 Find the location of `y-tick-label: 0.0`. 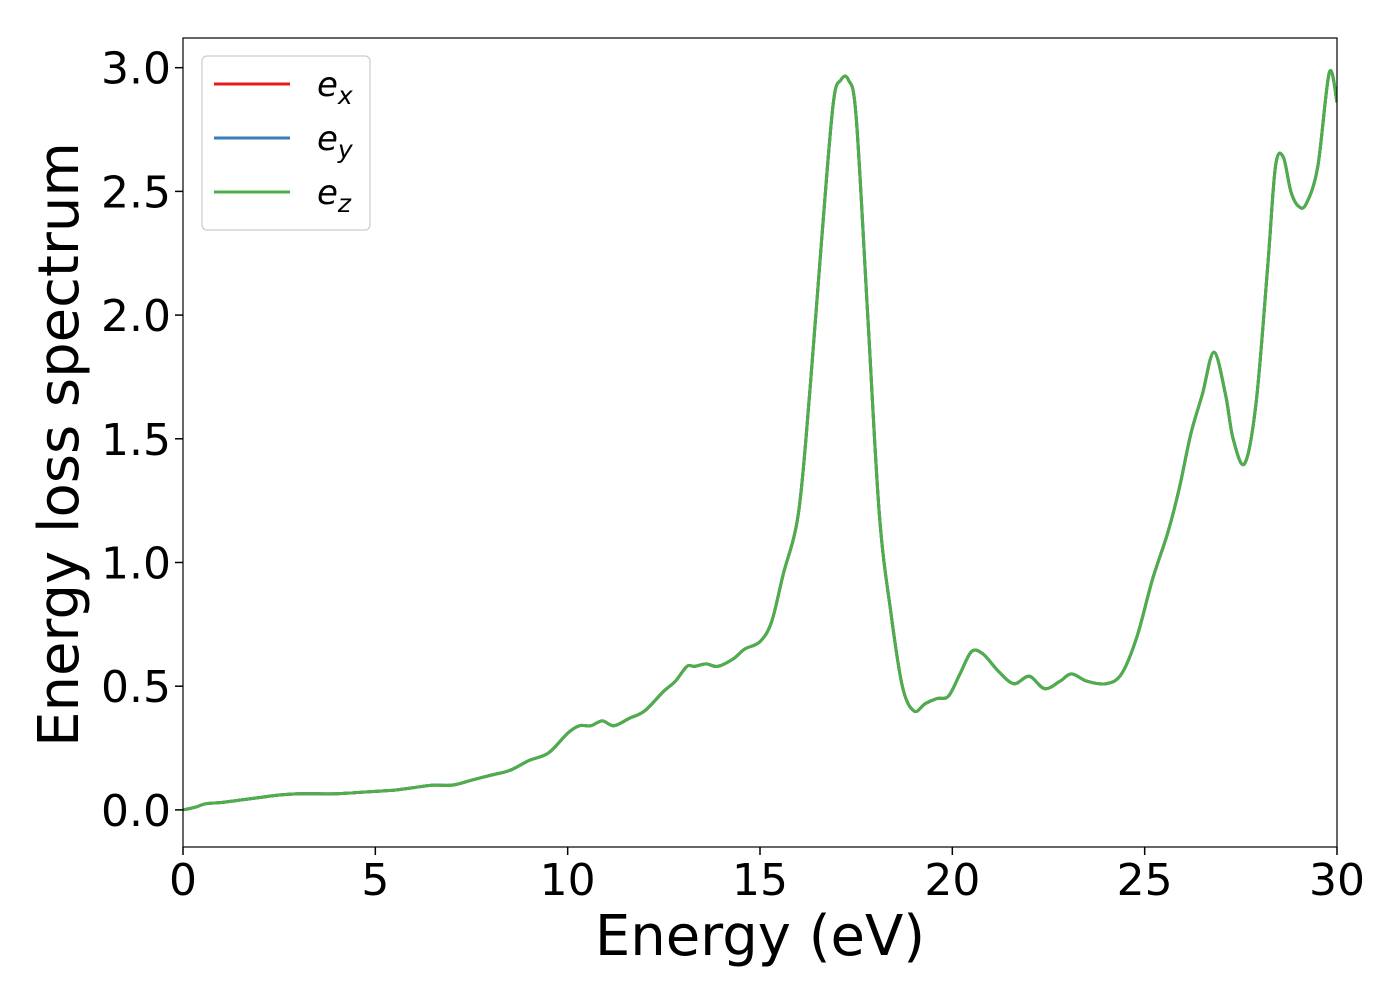

y-tick-label: 0.0 is located at coordinates (136, 811).